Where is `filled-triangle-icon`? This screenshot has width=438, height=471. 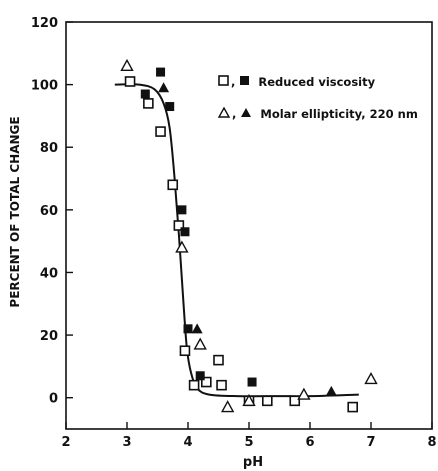 filled-triangle-icon is located at coordinates (246, 114).